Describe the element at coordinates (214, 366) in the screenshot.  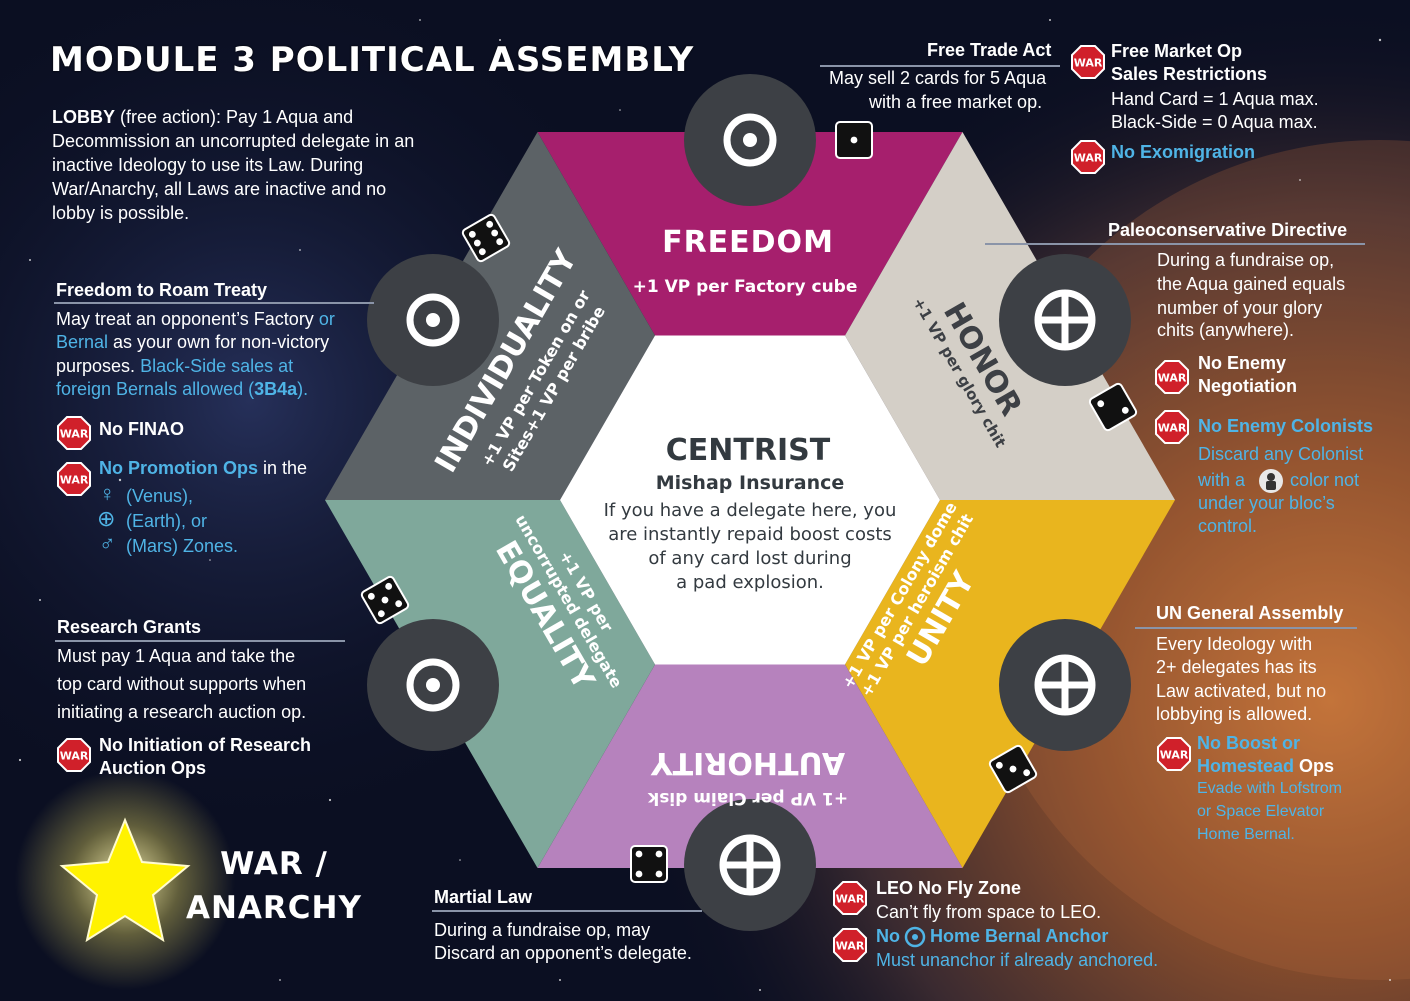
I see `roam-line-3b: Black-Side sales at` at that location.